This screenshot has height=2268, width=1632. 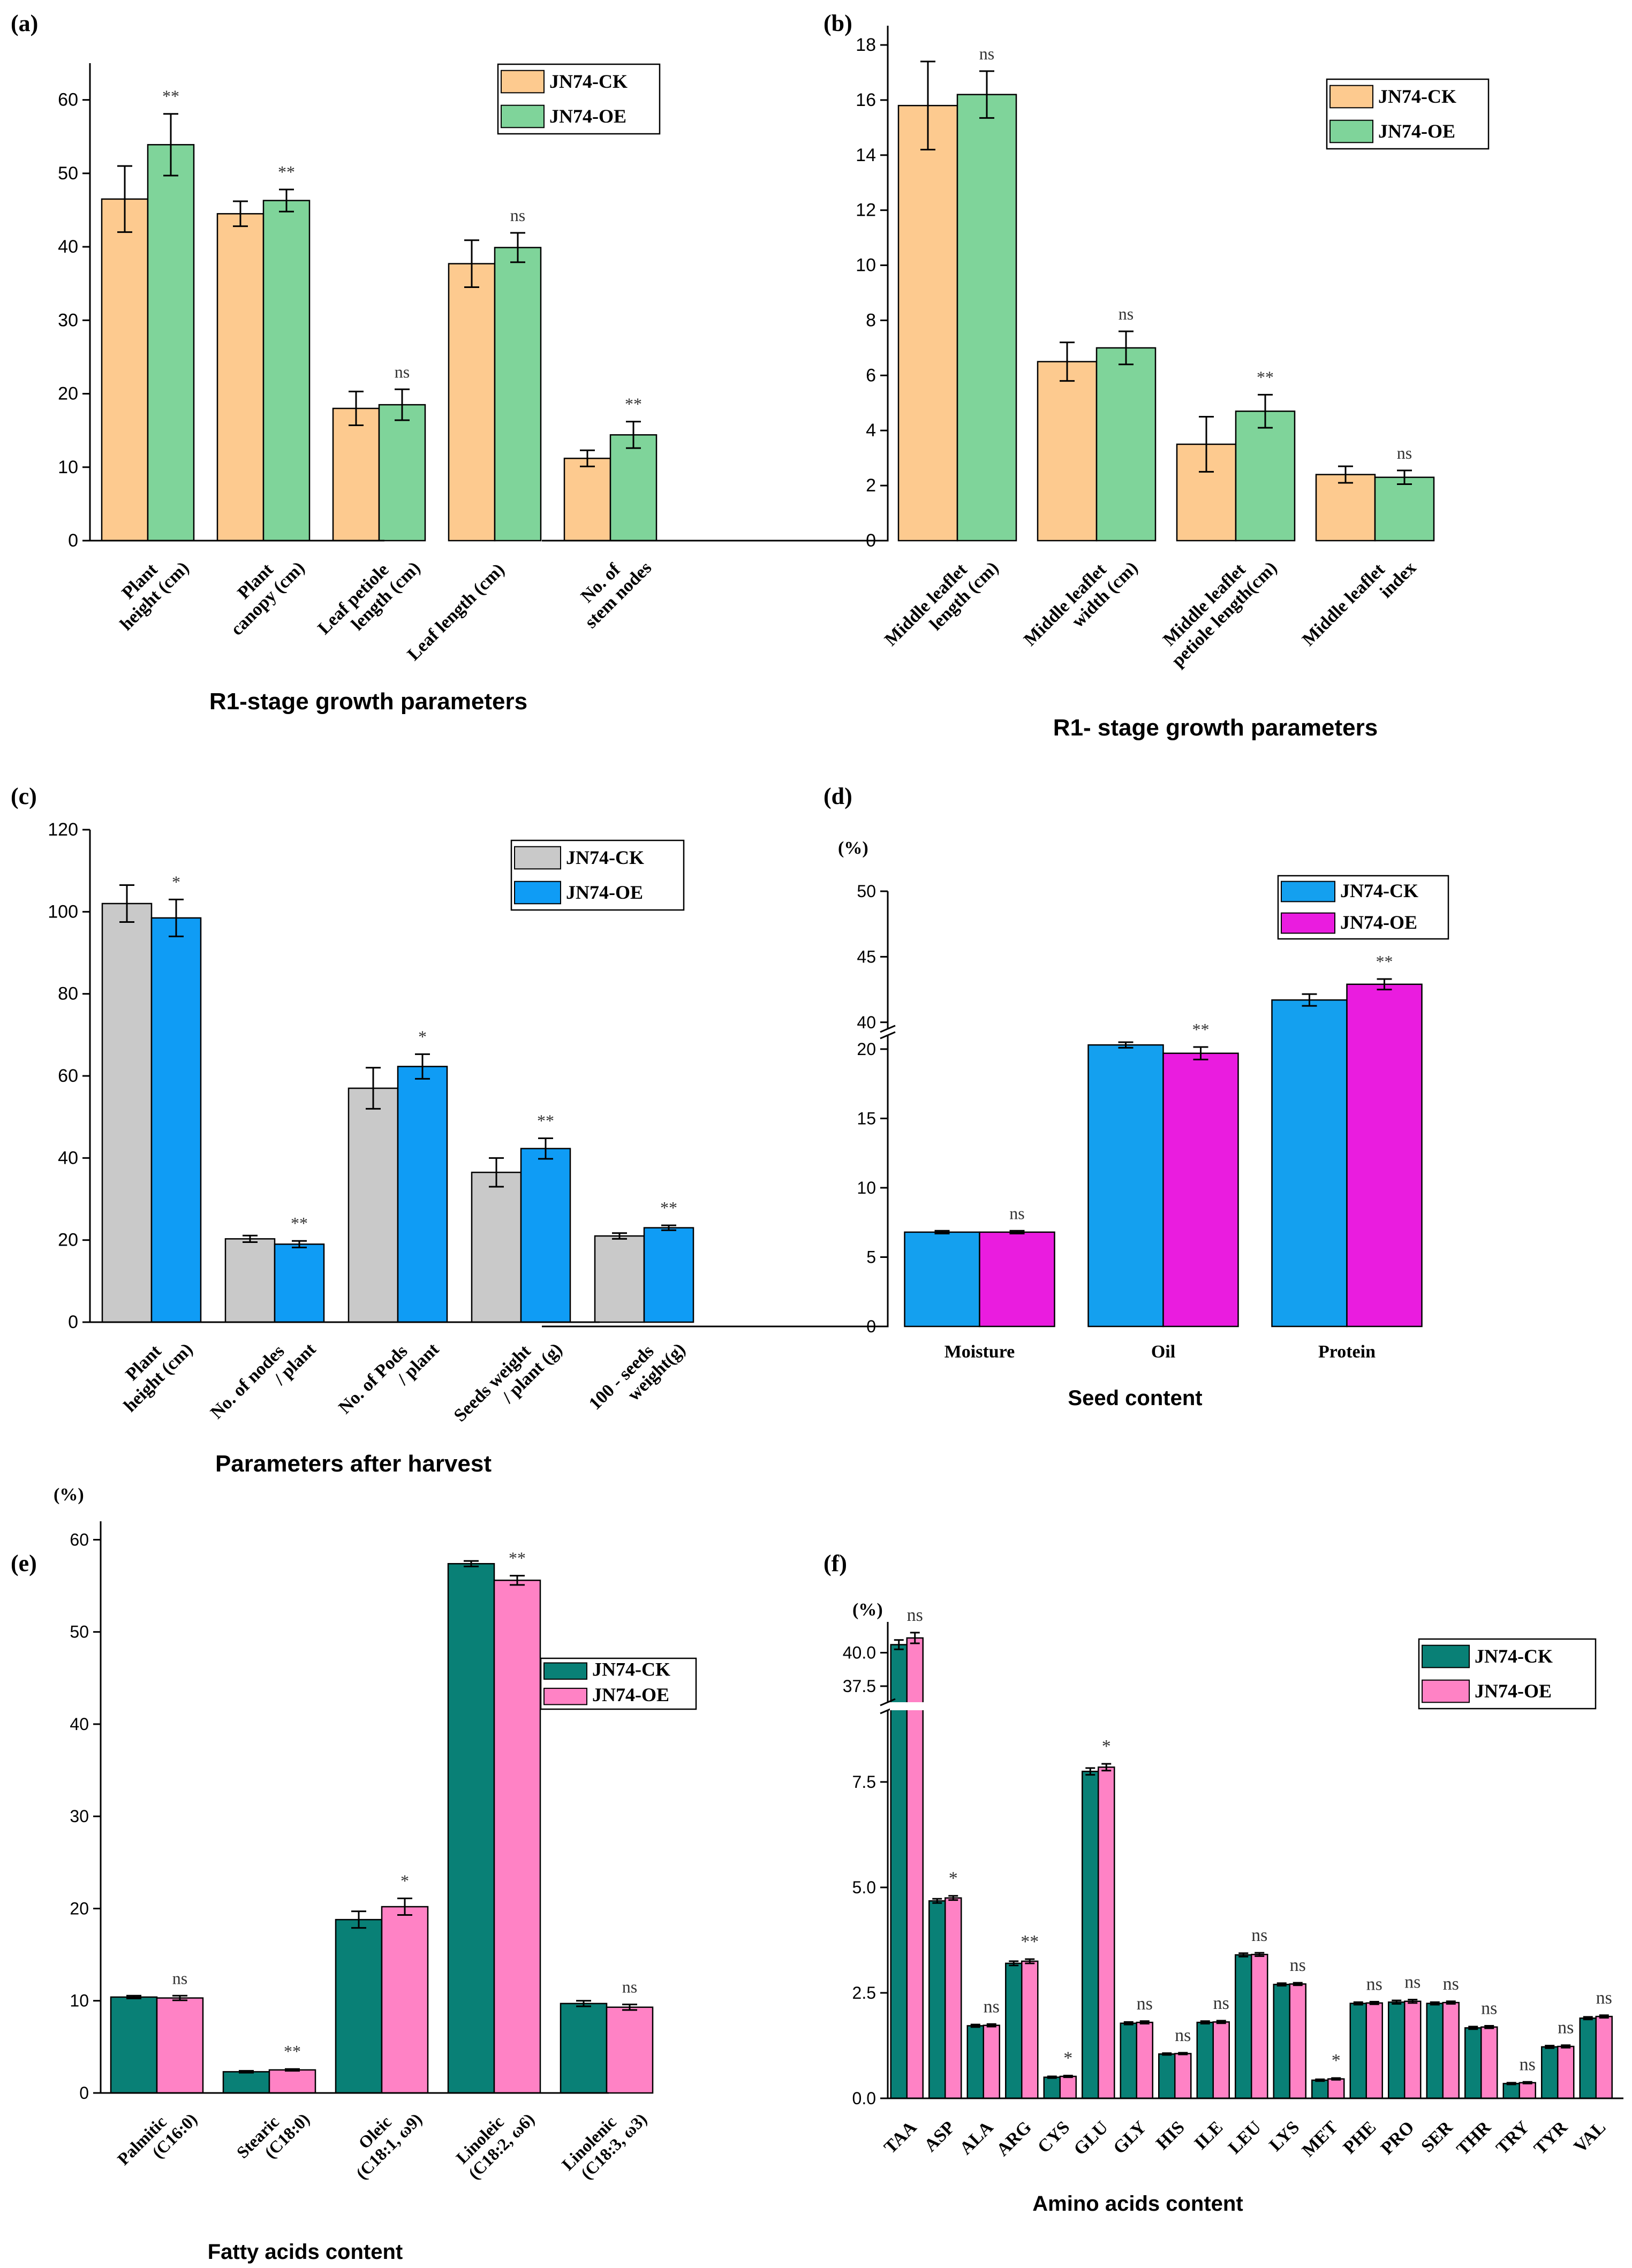 What do you see at coordinates (867, 957) in the screenshot?
I see `y-tick-label: 45` at bounding box center [867, 957].